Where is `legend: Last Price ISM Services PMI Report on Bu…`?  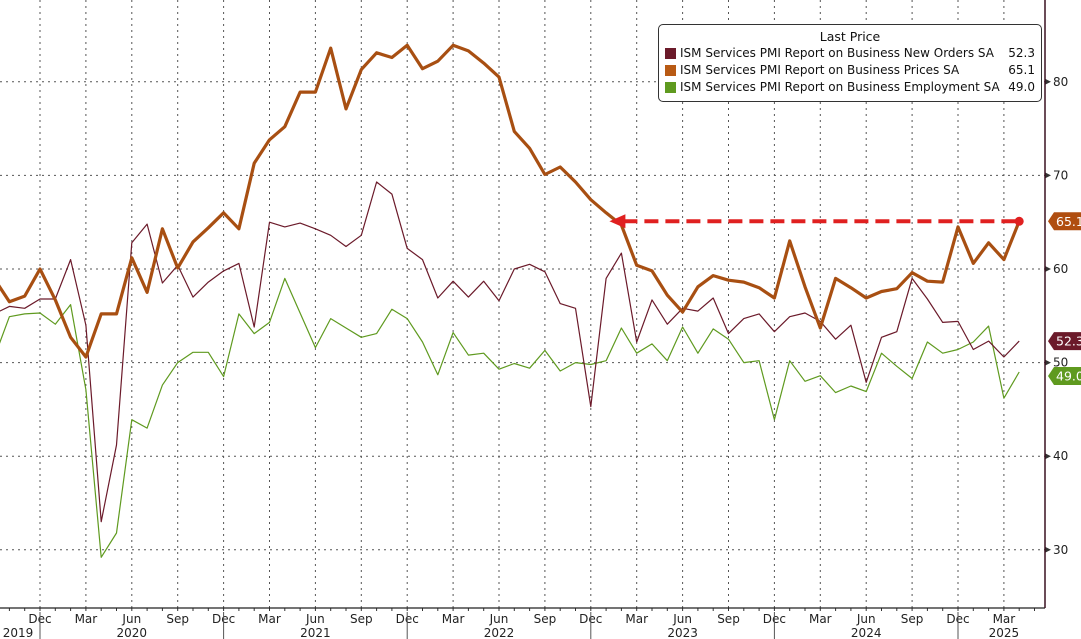
legend: Last Price ISM Services PMI Report on Bu… is located at coordinates (850, 63).